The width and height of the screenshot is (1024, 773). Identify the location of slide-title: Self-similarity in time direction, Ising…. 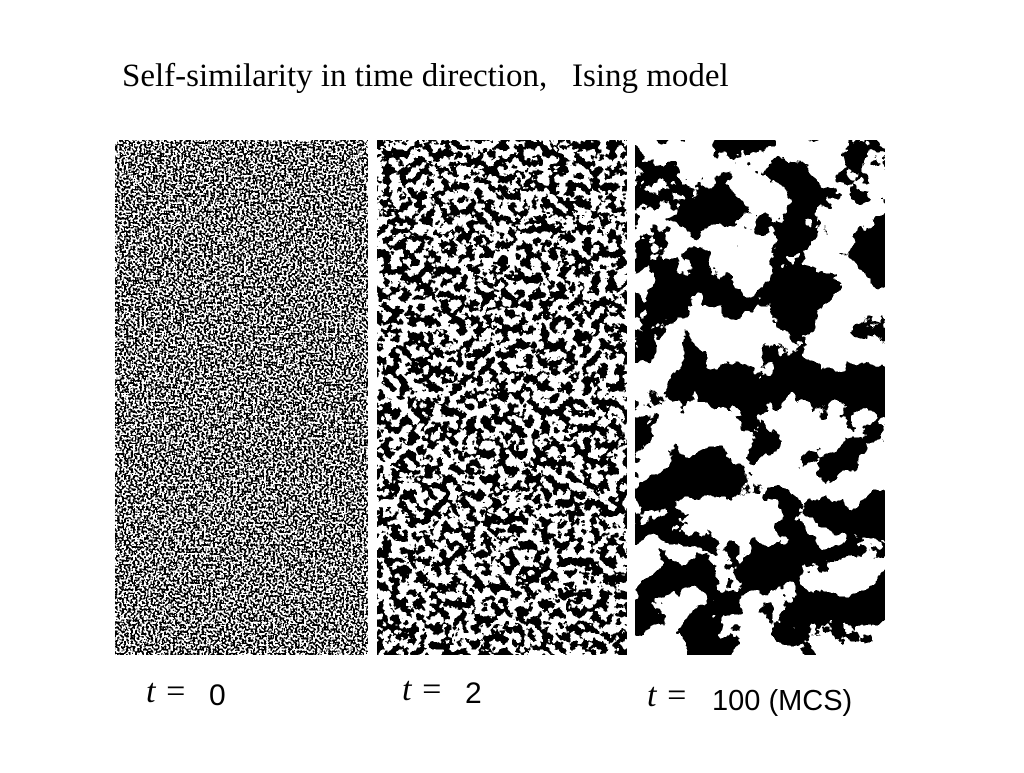
(425, 76).